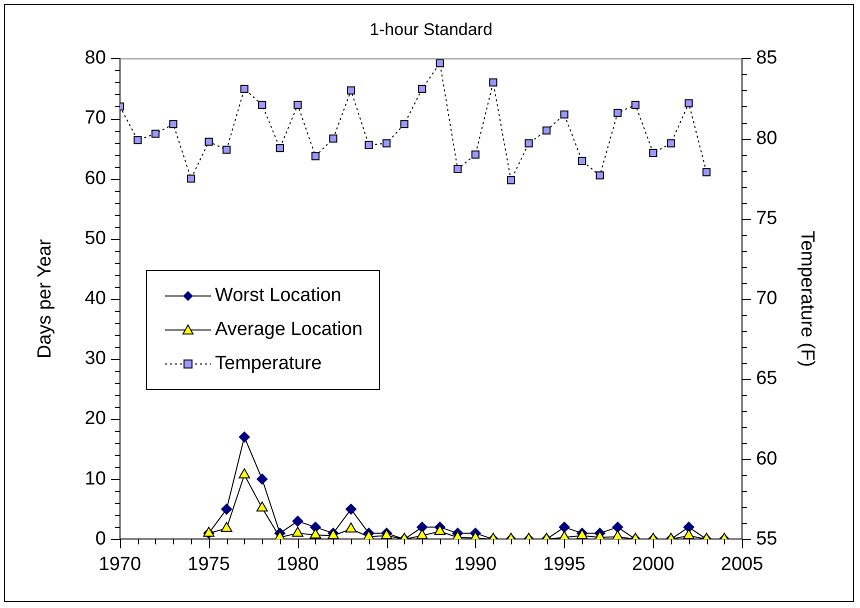  Describe the element at coordinates (767, 58) in the screenshot. I see `y2-tick-label: 85` at that location.